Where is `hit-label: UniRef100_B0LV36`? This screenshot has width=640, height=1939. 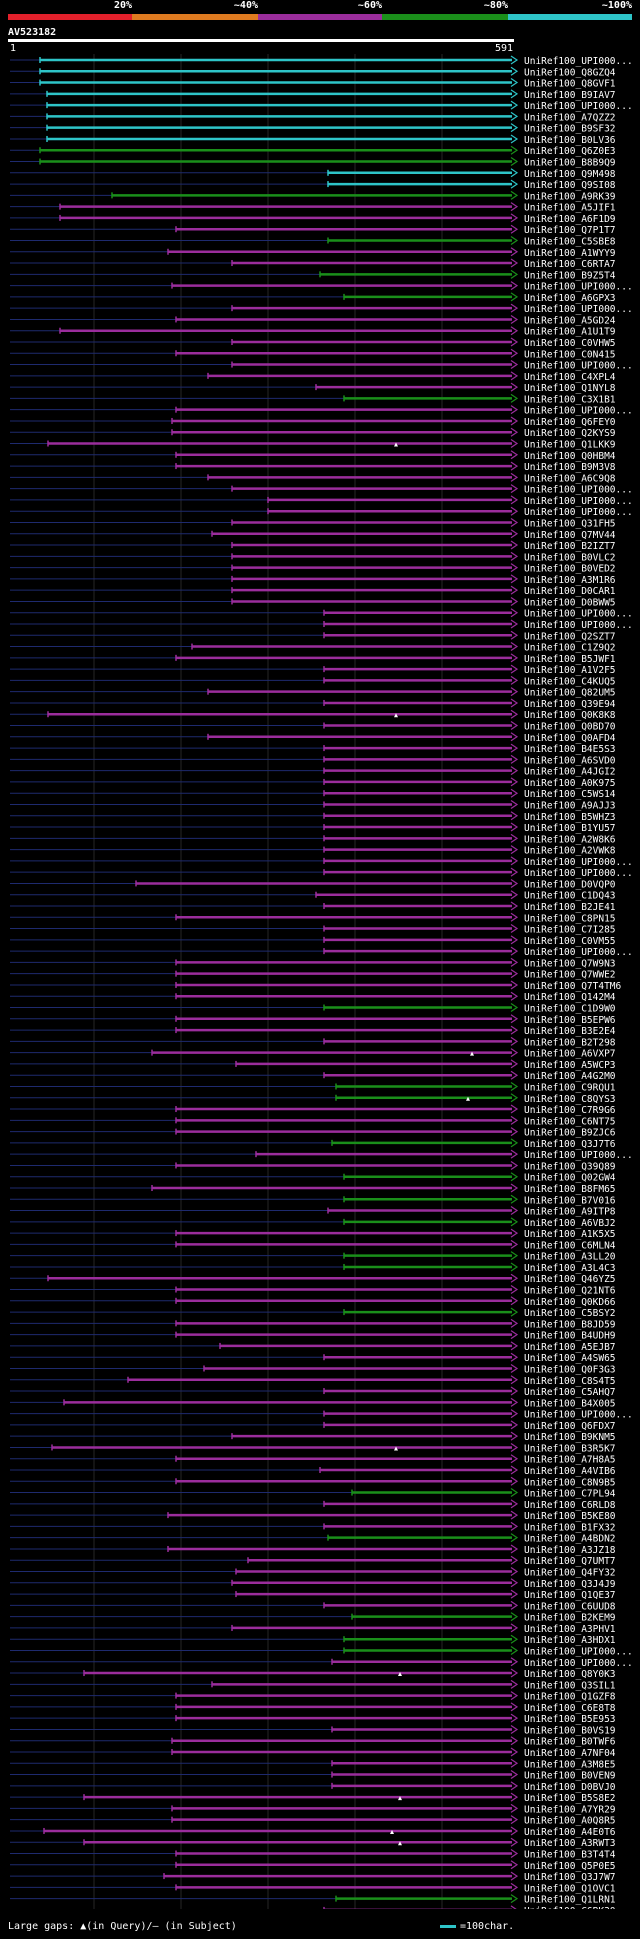
hit-label: UniRef100_B0LV36 is located at coordinates (570, 140).